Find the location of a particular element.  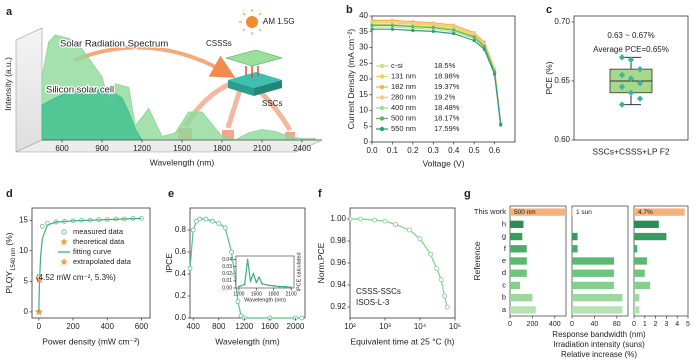

panel-label: c is located at coordinates (549, 10).